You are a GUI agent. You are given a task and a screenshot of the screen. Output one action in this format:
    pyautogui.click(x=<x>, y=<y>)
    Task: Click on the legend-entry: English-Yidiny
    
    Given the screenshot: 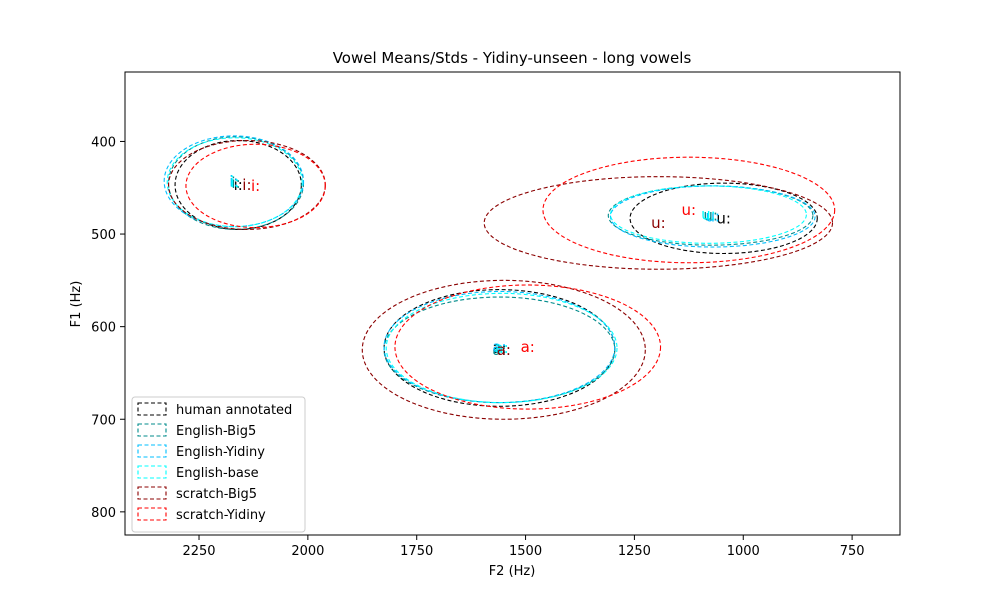 What is the action you would take?
    pyautogui.click(x=220, y=452)
    